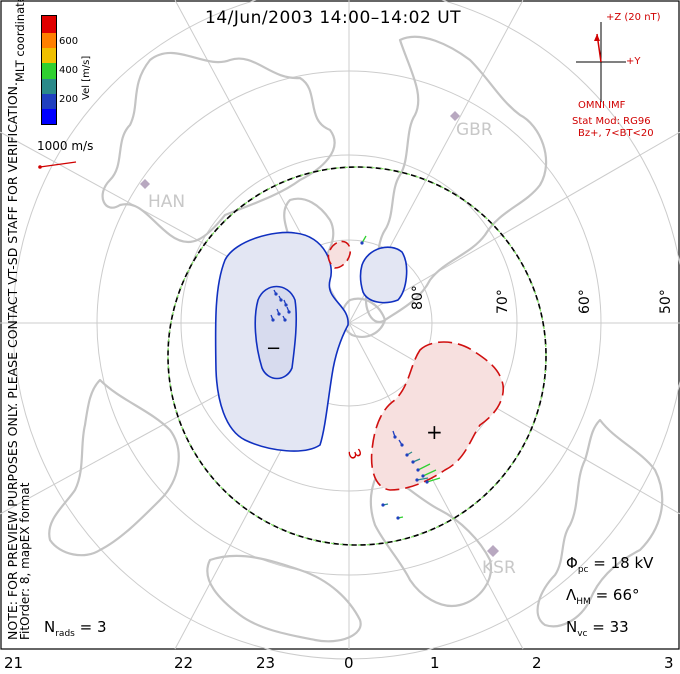 The height and width of the screenshot is (674, 680). I want to click on velocity-scale-label: 1000 m/s, so click(65, 146).